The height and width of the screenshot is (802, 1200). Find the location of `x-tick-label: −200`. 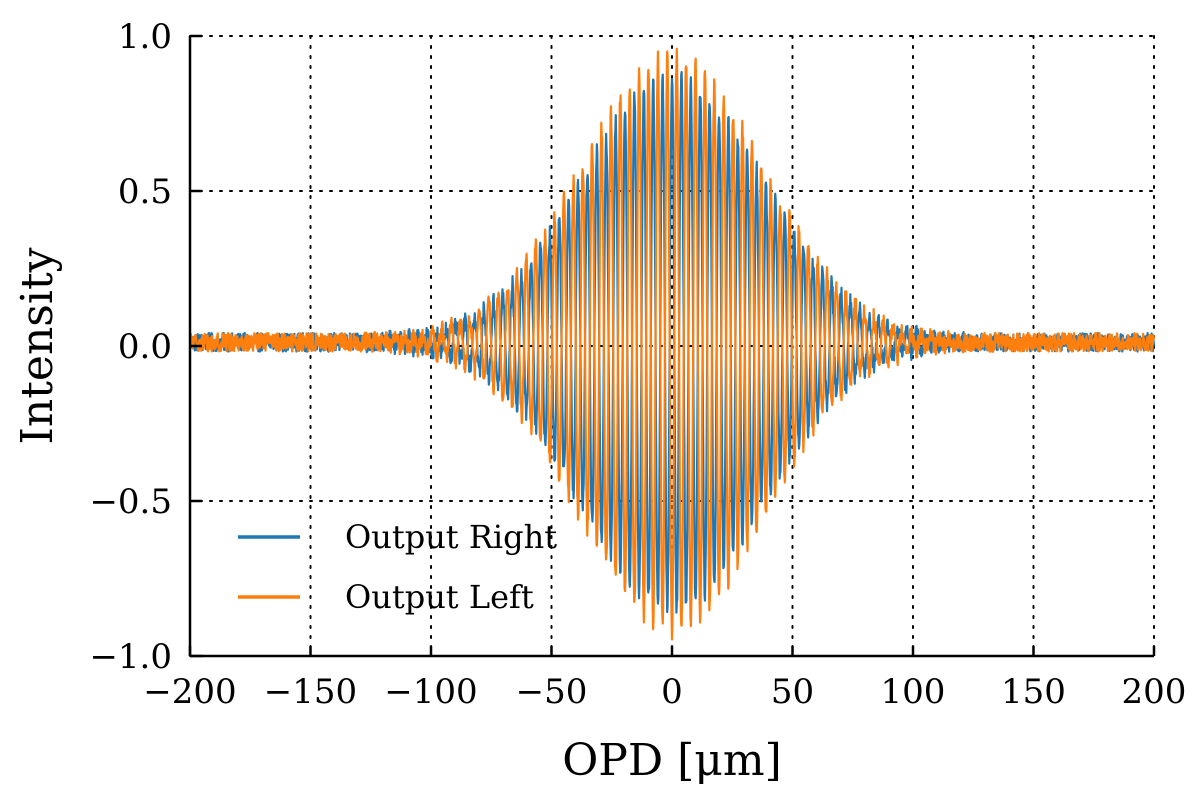

x-tick-label: −200 is located at coordinates (189, 692).